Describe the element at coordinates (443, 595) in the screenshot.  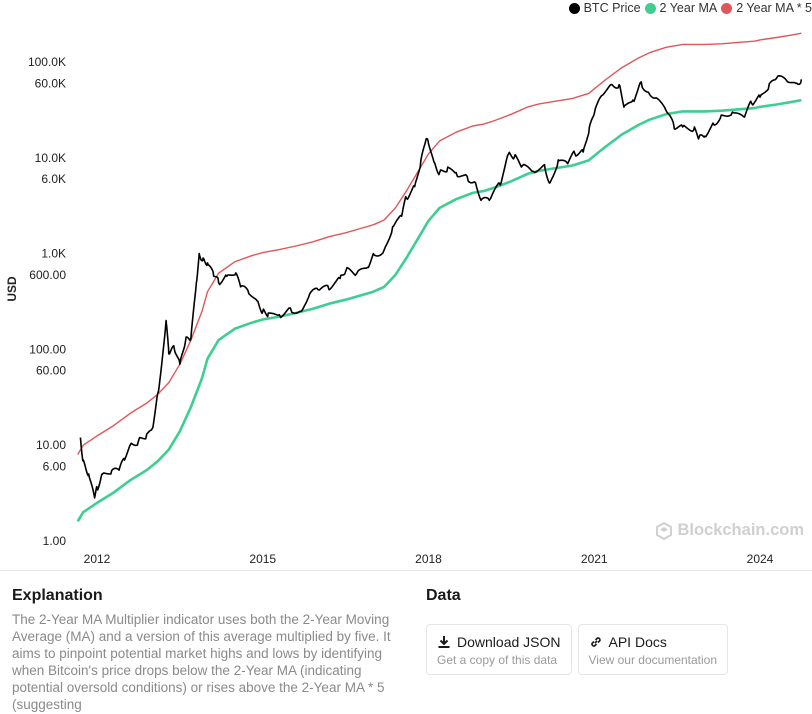
I see `data-title: Data` at that location.